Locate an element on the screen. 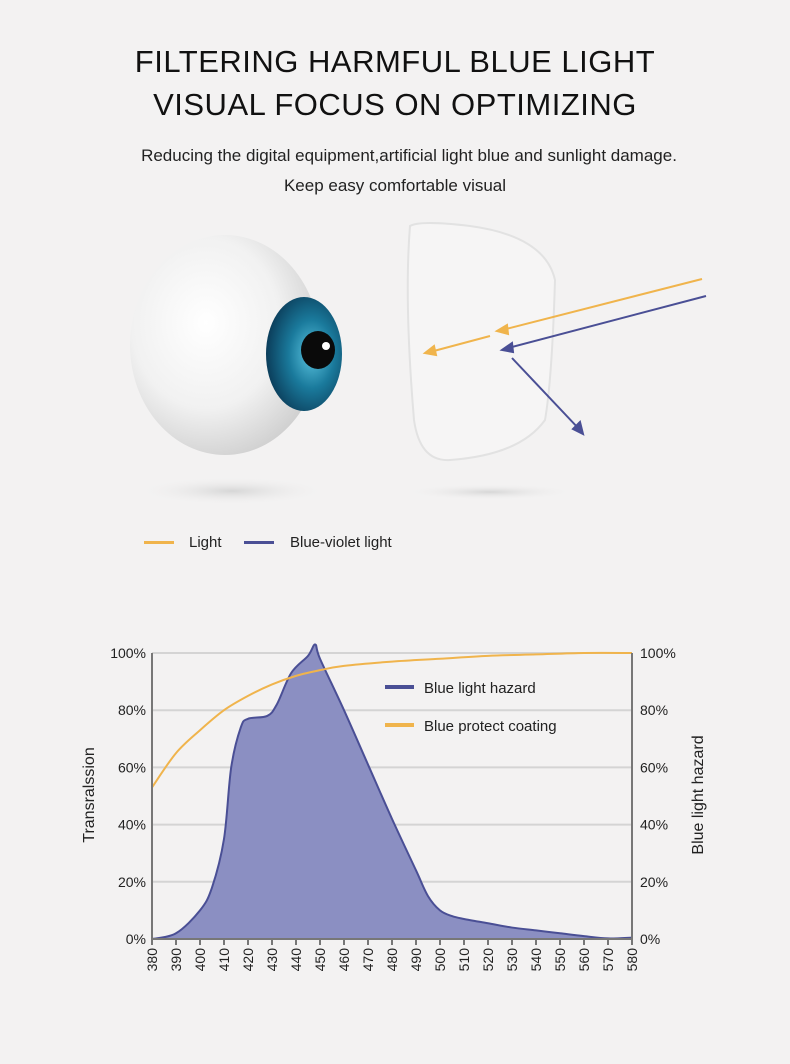  y-tick-label-left: 20% is located at coordinates (132, 882).